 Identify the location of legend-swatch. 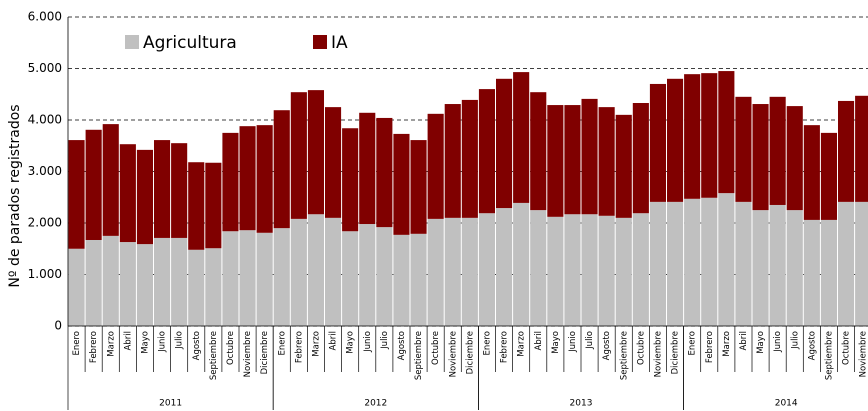
(320, 42).